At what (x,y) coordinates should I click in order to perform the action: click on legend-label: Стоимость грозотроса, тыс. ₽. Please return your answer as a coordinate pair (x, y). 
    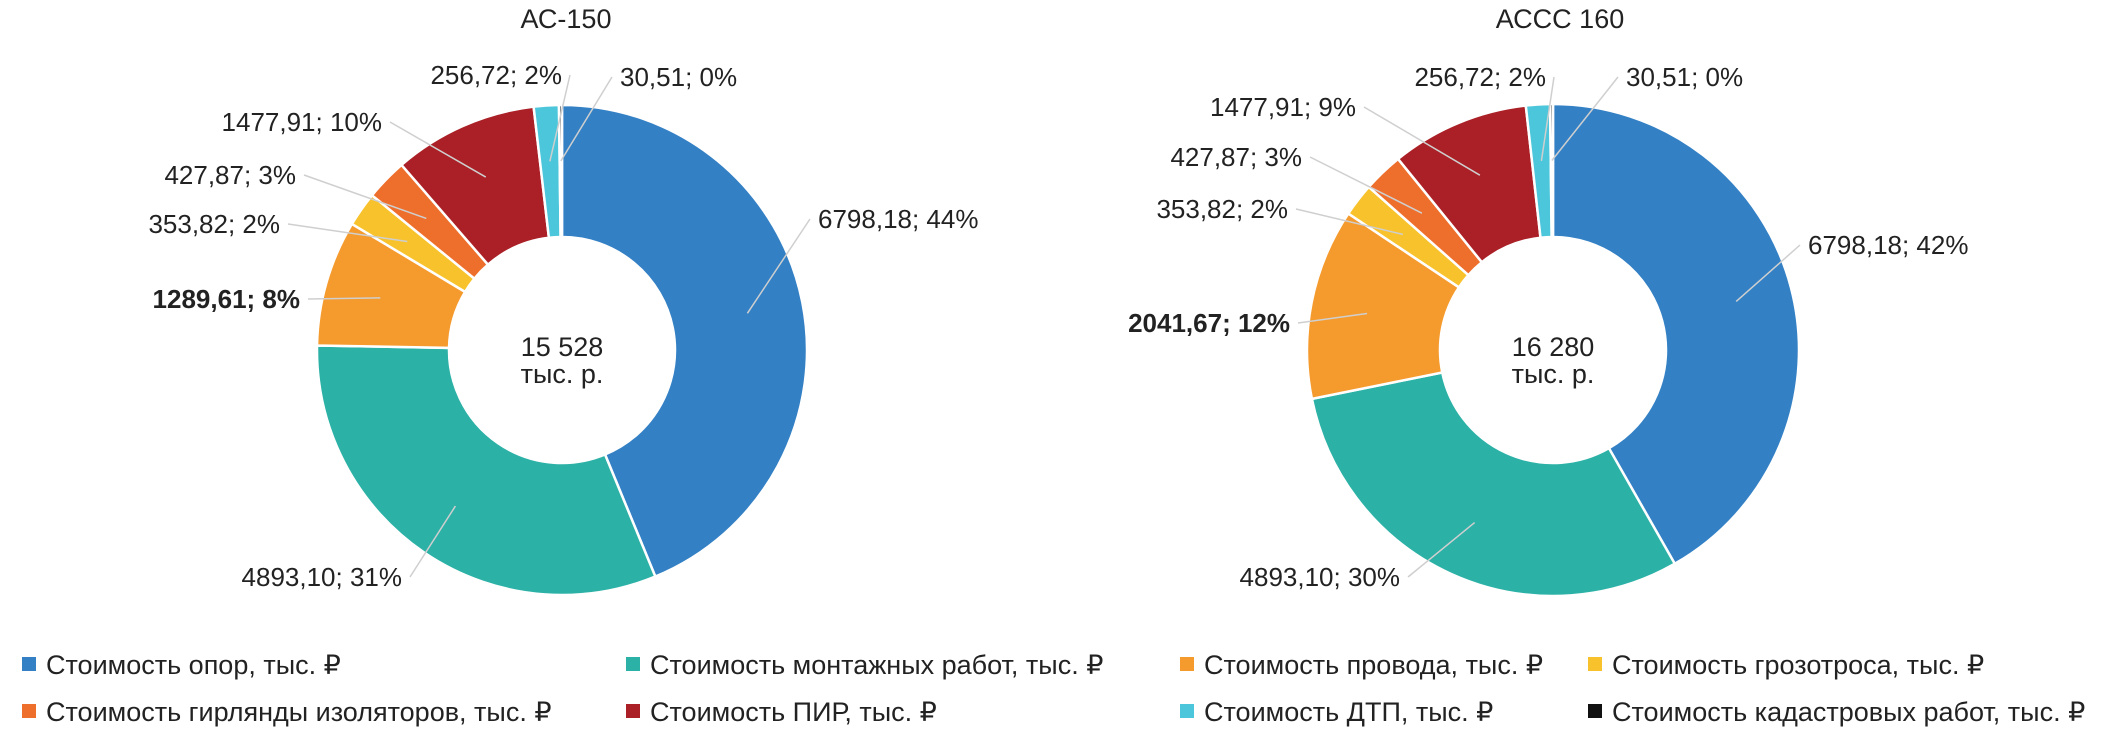
    Looking at the image, I should click on (1798, 665).